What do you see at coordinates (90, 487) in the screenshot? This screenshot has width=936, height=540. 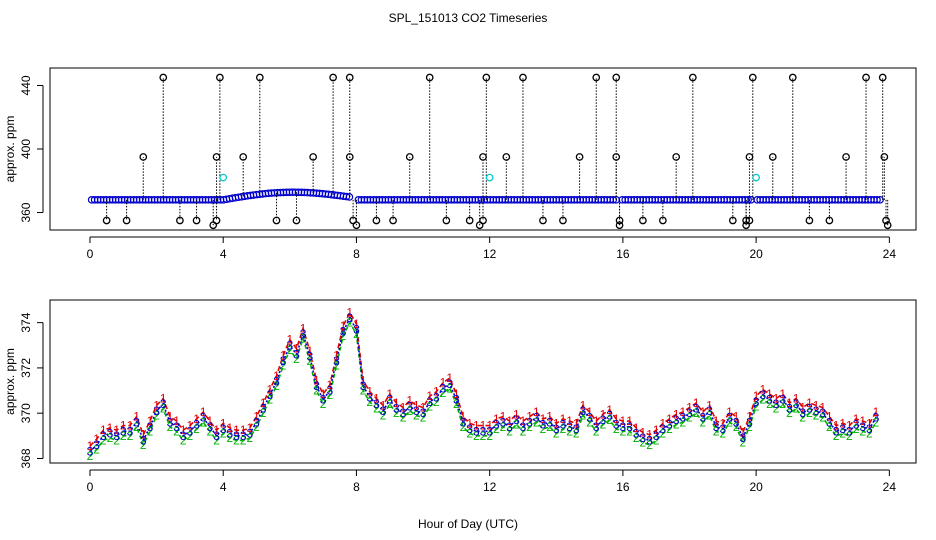 I see `x-tick-label: 0` at bounding box center [90, 487].